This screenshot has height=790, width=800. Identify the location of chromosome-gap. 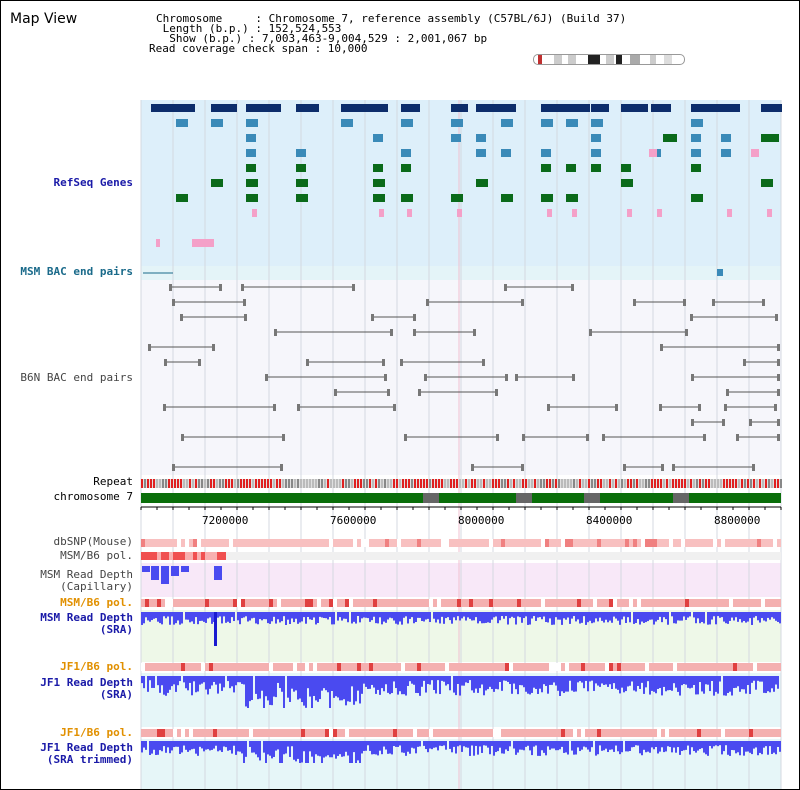
(524, 498).